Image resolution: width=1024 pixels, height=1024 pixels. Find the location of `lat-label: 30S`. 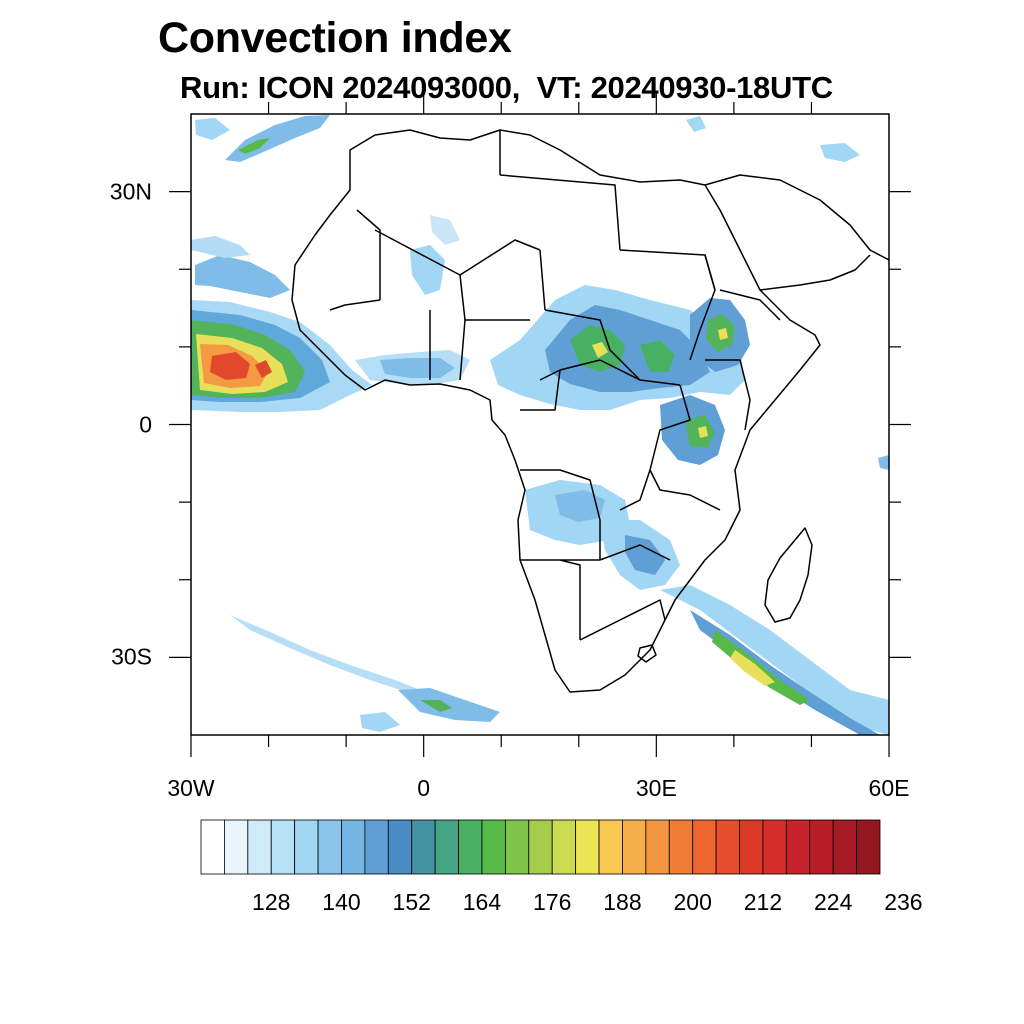

lat-label: 30S is located at coordinates (131, 656).